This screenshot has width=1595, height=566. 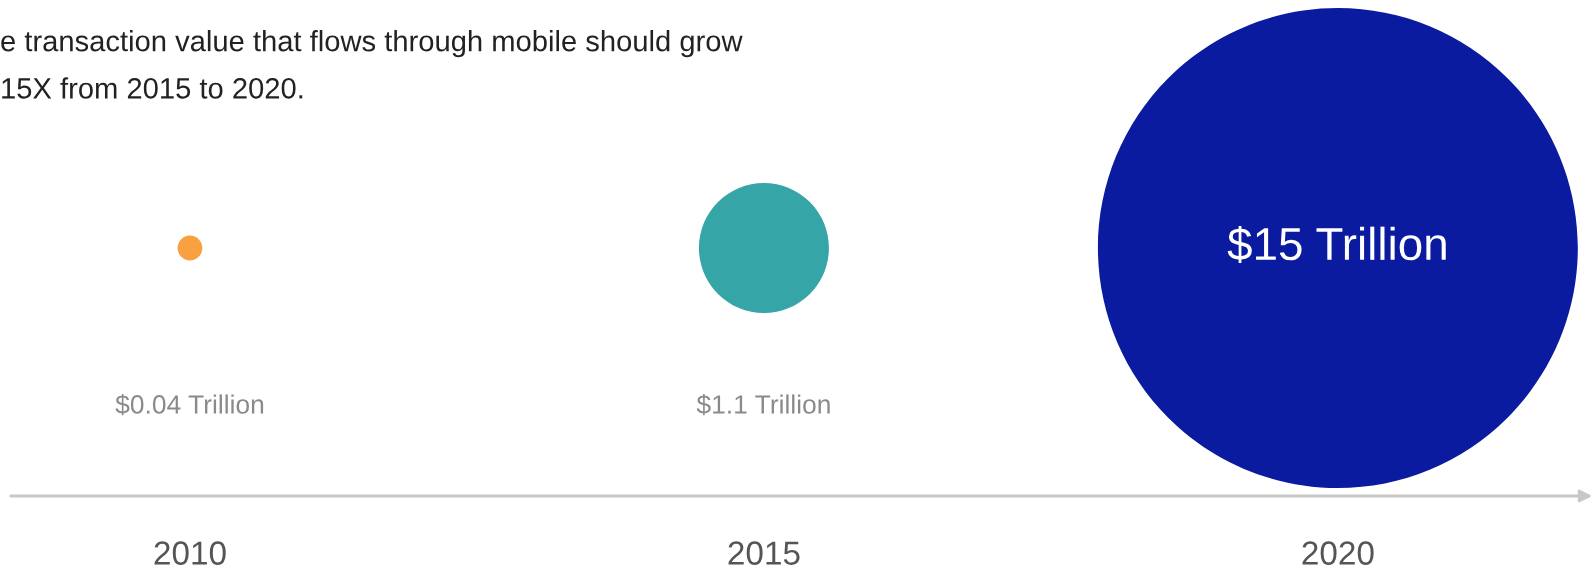 I want to click on category-label: 2010, so click(x=190, y=553).